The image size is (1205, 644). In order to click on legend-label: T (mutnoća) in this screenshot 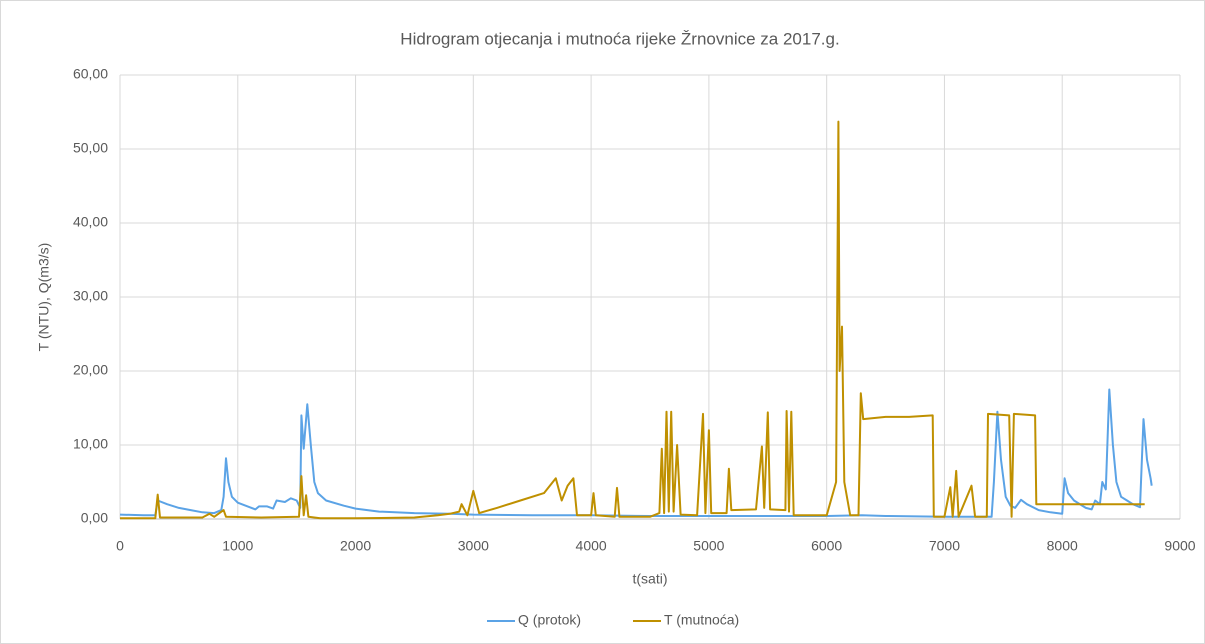, I will do `click(701, 620)`.